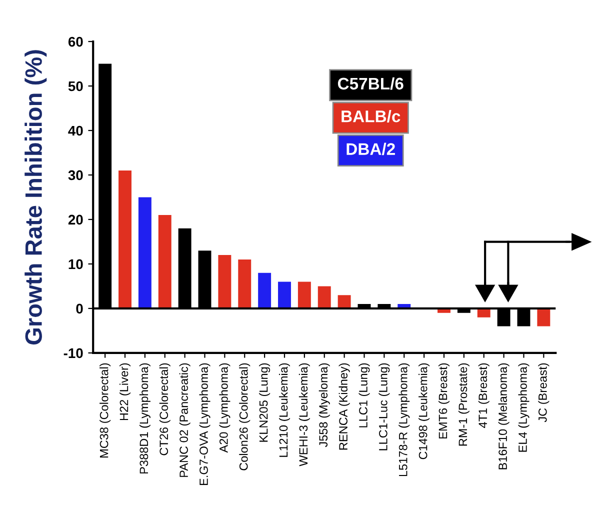 The height and width of the screenshot is (519, 593). I want to click on x-tick-label: RM-1 (Prostate), so click(464, 404).